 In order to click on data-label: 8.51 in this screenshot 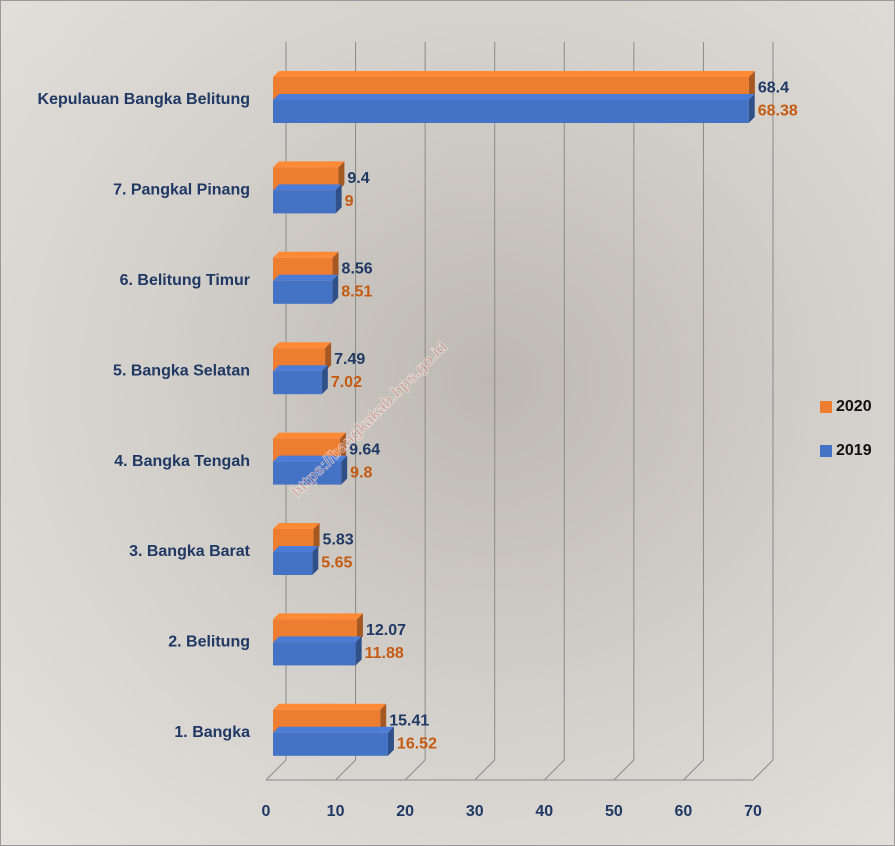, I will do `click(356, 292)`.